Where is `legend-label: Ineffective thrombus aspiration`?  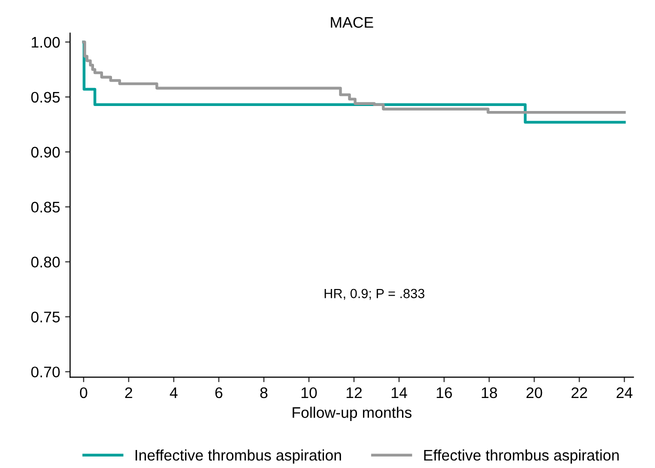
legend-label: Ineffective thrombus aspiration is located at coordinates (239, 456).